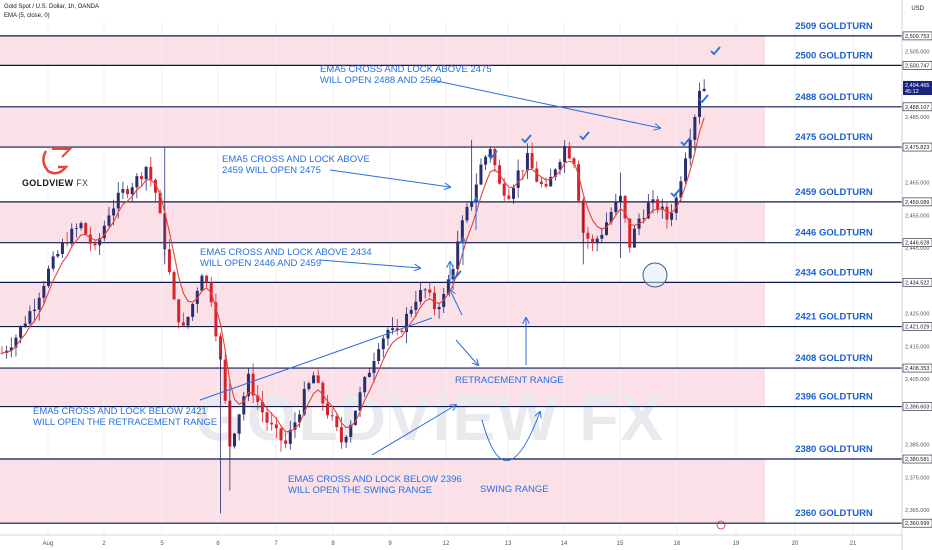  What do you see at coordinates (834, 26) in the screenshot?
I see `level-label: 2509 GOLDTURN` at bounding box center [834, 26].